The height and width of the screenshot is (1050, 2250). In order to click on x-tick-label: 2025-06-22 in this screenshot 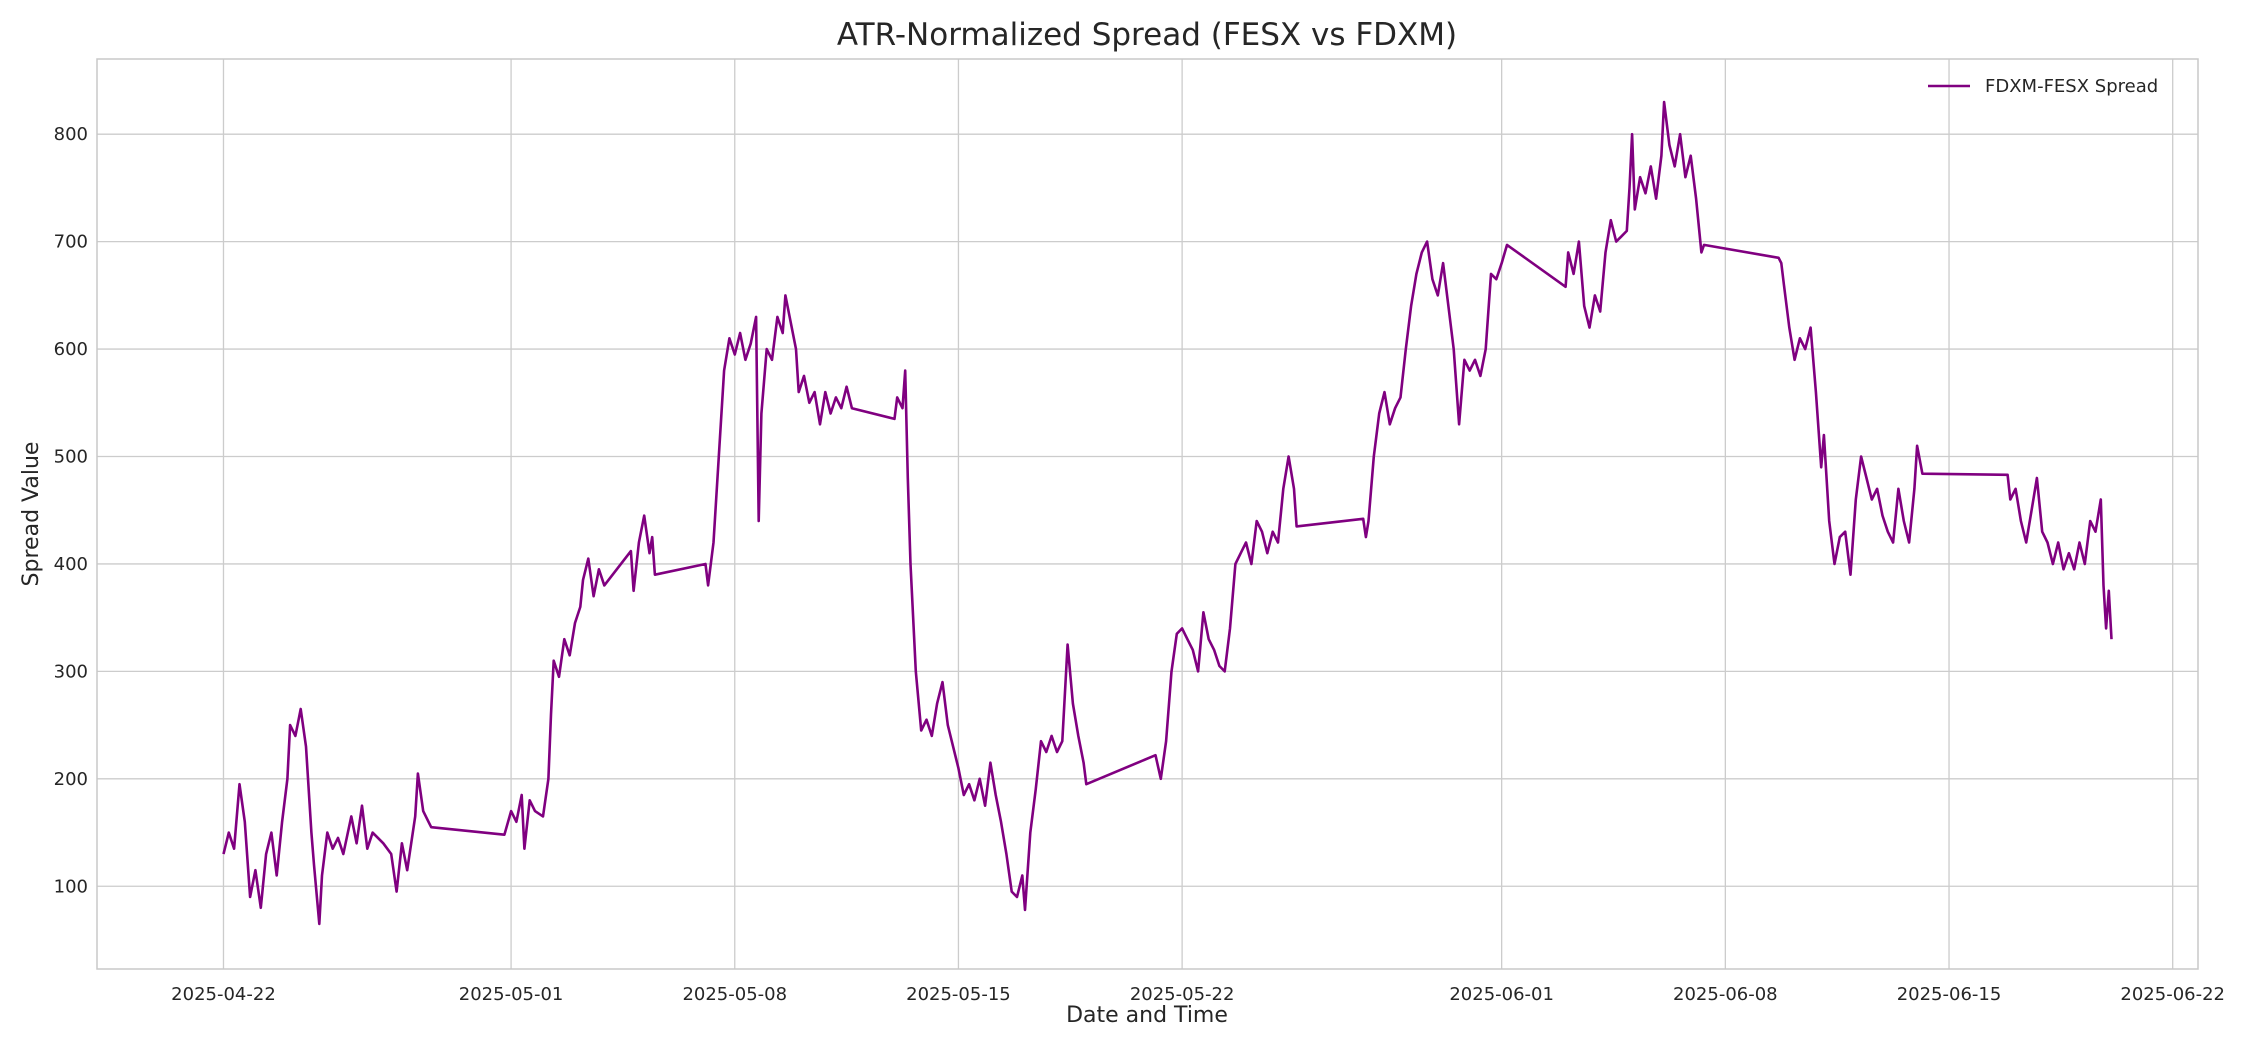, I will do `click(2172, 994)`.